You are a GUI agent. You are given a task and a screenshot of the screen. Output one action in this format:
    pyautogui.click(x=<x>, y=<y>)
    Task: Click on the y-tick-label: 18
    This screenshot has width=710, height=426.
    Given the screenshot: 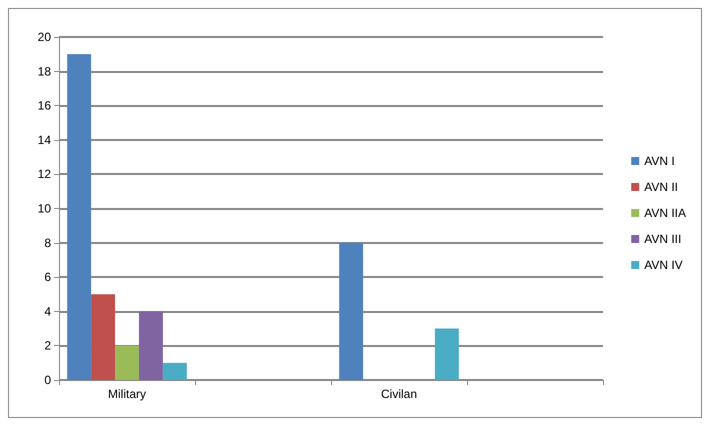 What is the action you would take?
    pyautogui.click(x=45, y=71)
    